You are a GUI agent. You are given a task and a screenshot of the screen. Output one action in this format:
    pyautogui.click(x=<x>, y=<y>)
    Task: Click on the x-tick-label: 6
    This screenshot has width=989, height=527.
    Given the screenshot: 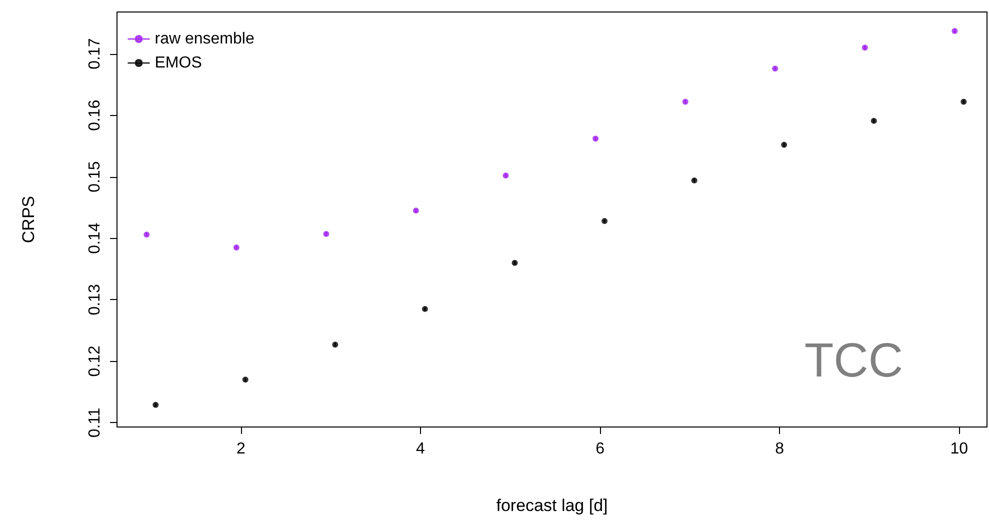 What is the action you would take?
    pyautogui.click(x=600, y=449)
    